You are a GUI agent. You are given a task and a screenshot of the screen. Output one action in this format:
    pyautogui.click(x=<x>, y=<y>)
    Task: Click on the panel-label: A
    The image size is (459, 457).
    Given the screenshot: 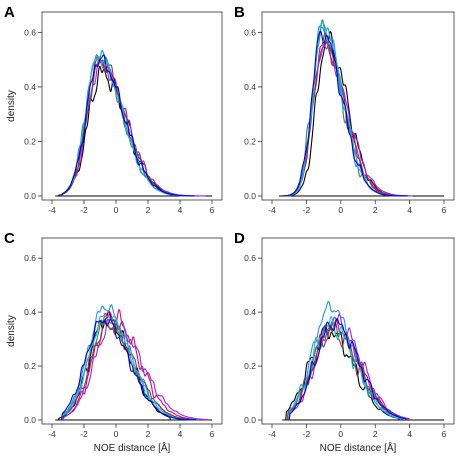 What is the action you would take?
    pyautogui.click(x=9, y=12)
    